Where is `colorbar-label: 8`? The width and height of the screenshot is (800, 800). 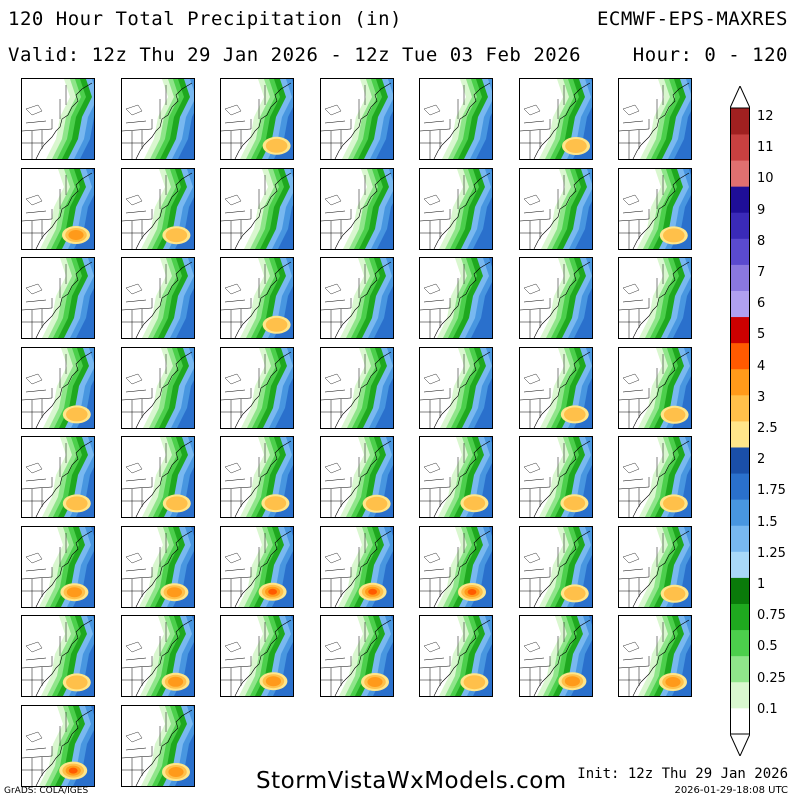
colorbar-label: 8 is located at coordinates (761, 241).